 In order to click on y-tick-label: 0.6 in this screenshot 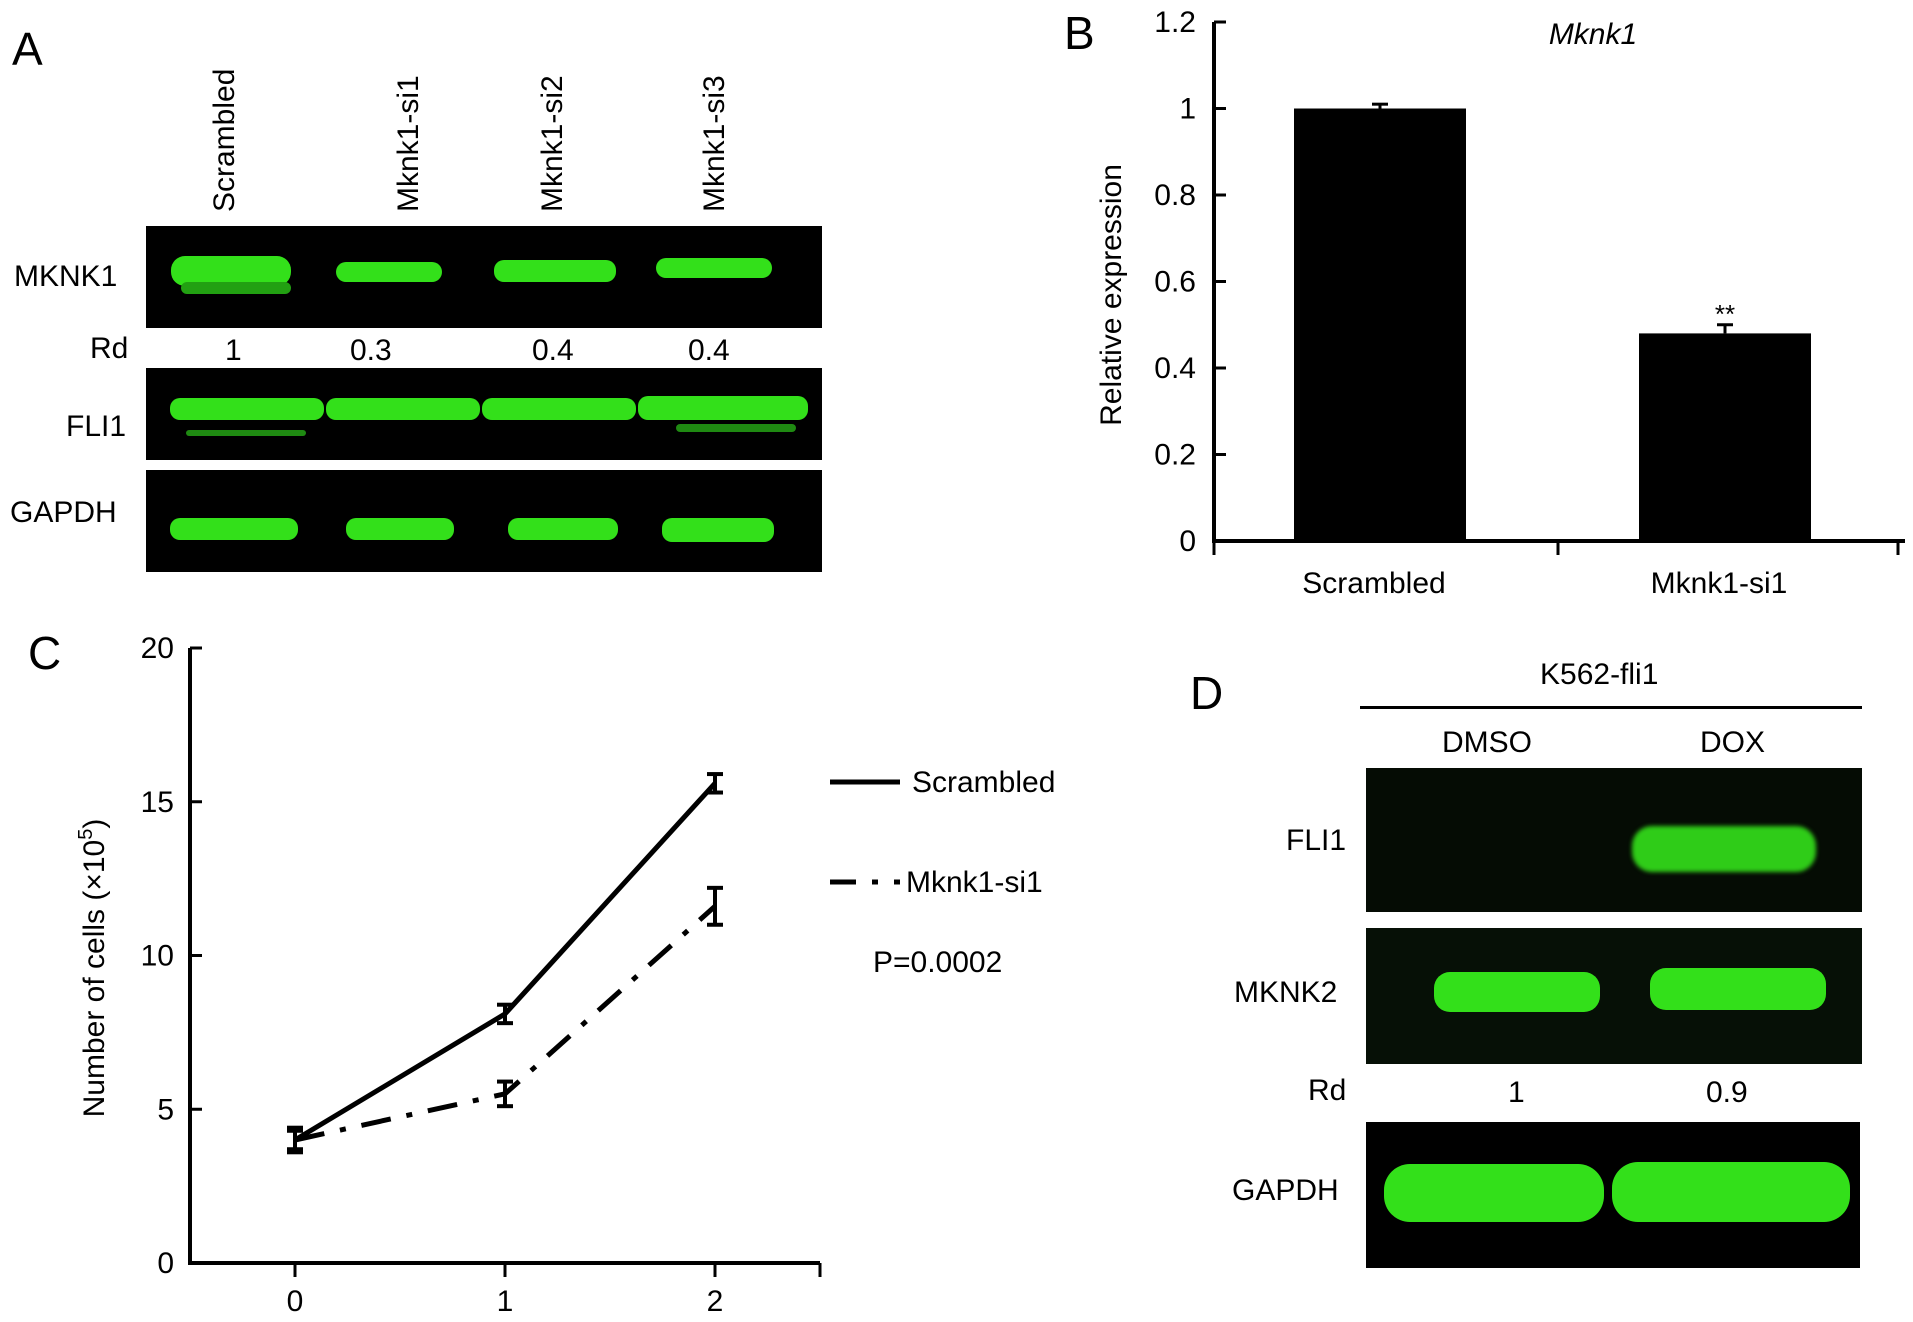, I will do `click(1175, 282)`.